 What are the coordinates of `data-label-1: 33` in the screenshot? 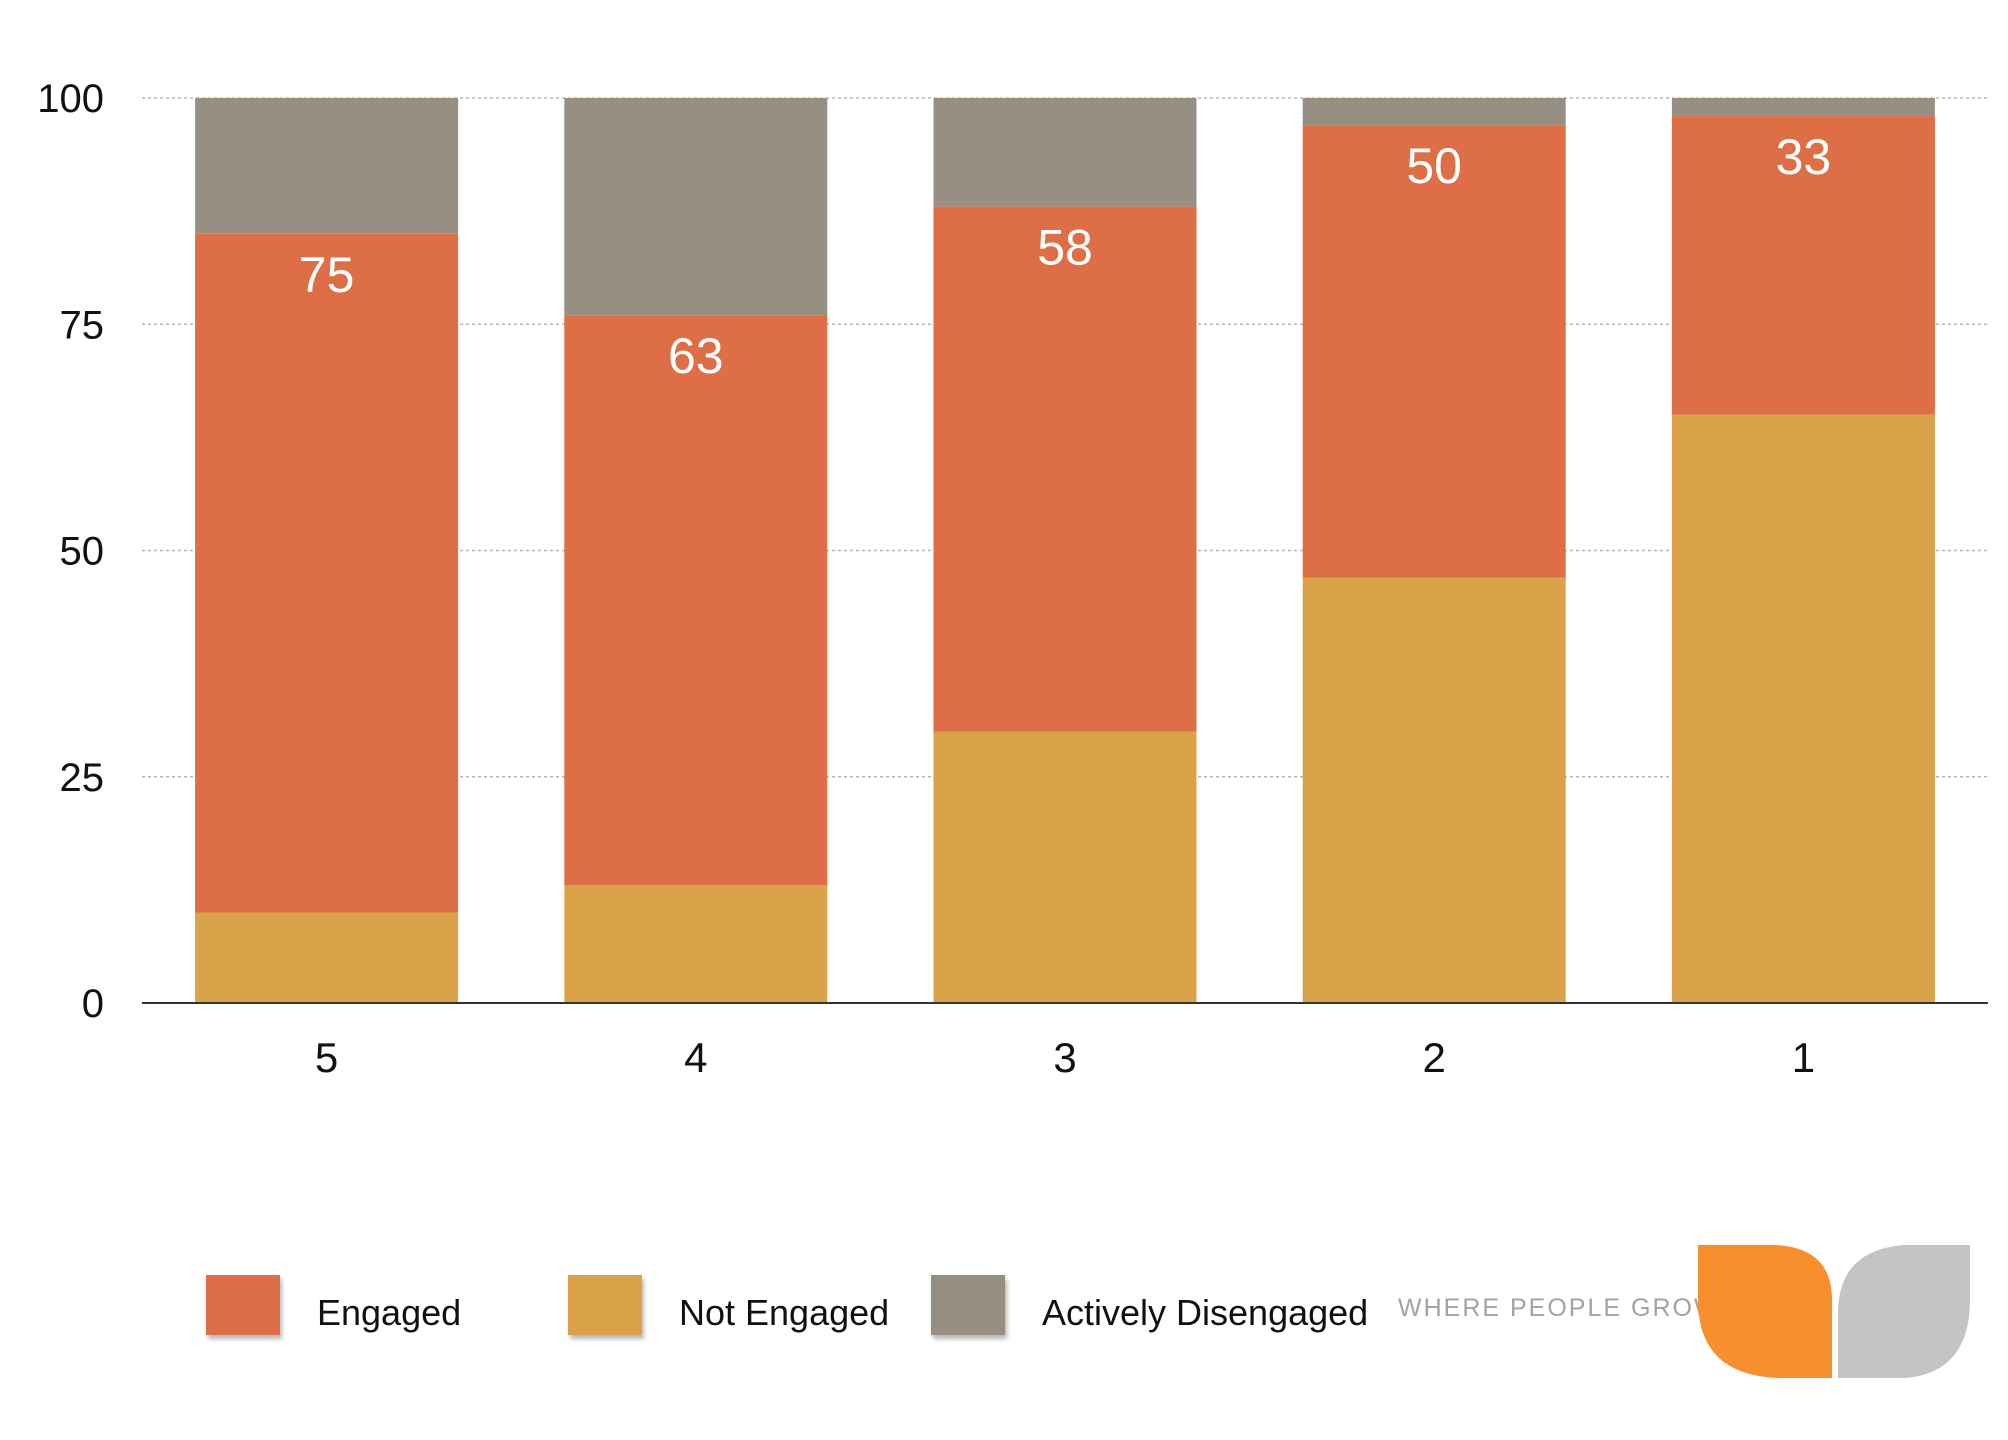 It's located at (1804, 157).